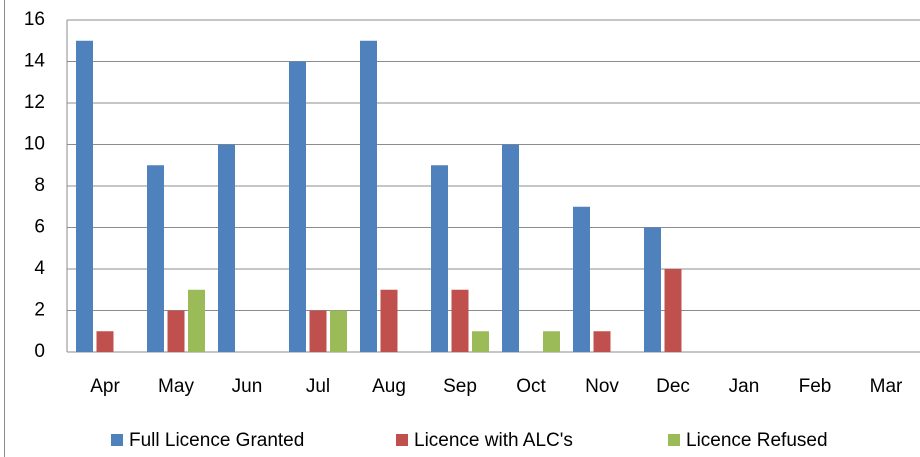 The image size is (920, 457). Describe the element at coordinates (39, 310) in the screenshot. I see `y-tick-label: 2` at that location.